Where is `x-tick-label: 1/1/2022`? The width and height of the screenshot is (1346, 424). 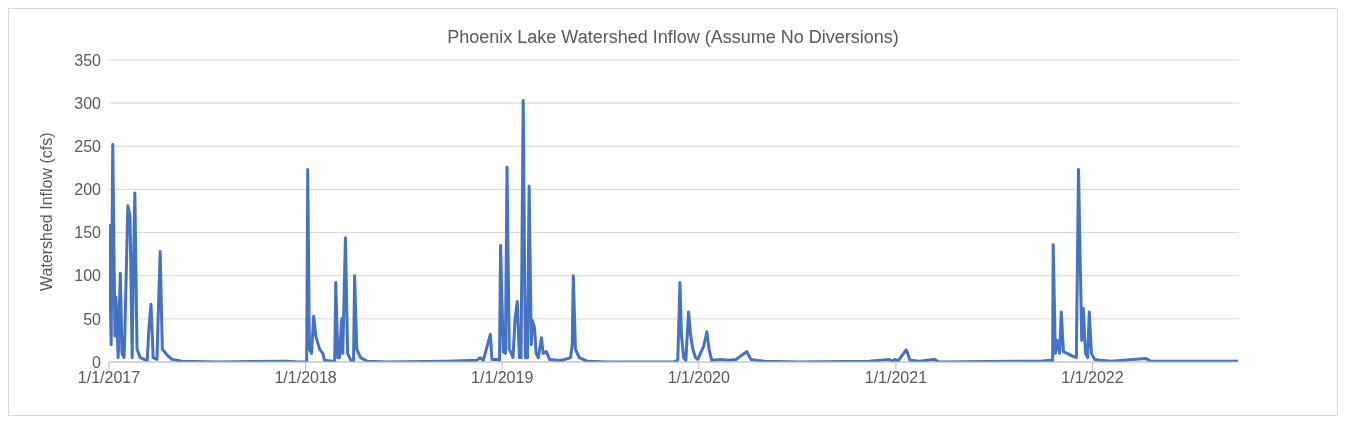
x-tick-label: 1/1/2022 is located at coordinates (1092, 378).